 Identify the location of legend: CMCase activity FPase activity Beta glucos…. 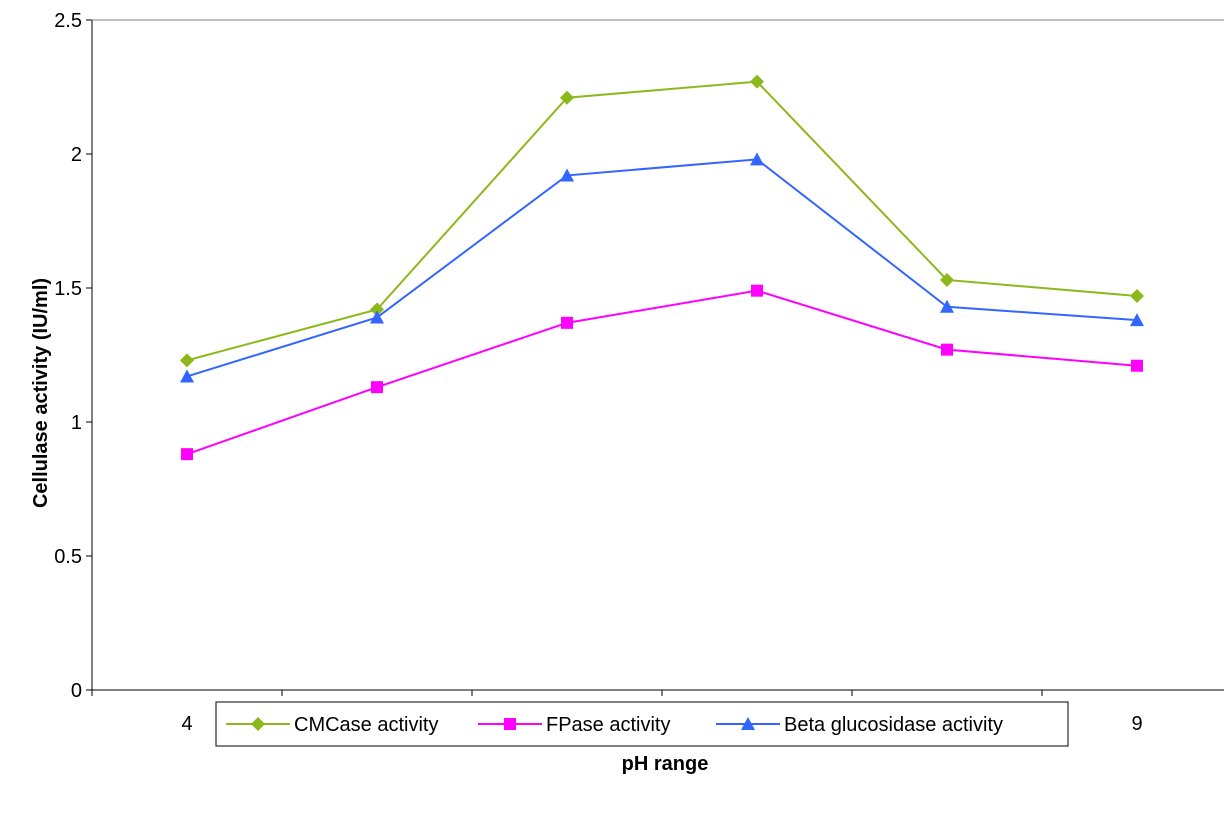
(642, 724).